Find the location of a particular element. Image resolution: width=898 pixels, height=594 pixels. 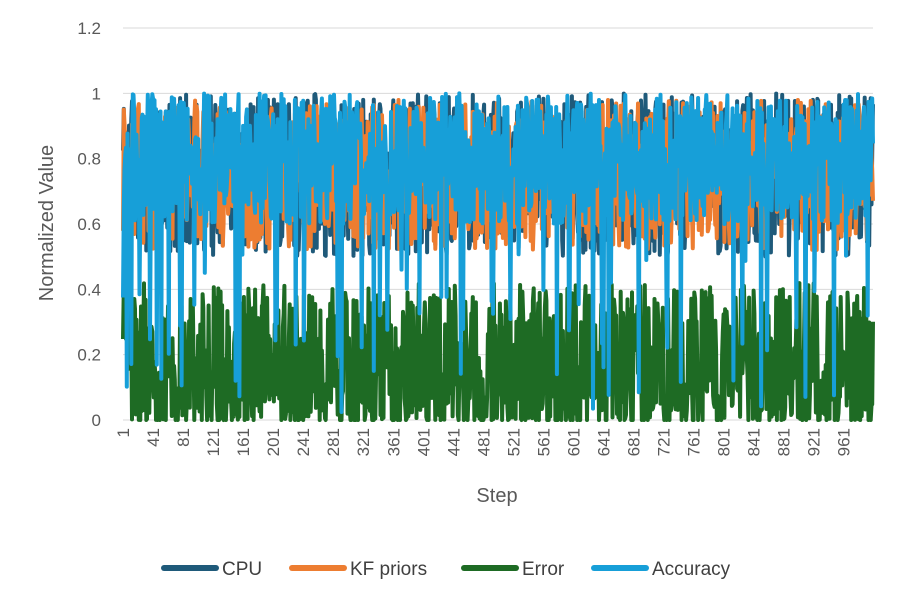

x-tick-label: 361 is located at coordinates (393, 442).